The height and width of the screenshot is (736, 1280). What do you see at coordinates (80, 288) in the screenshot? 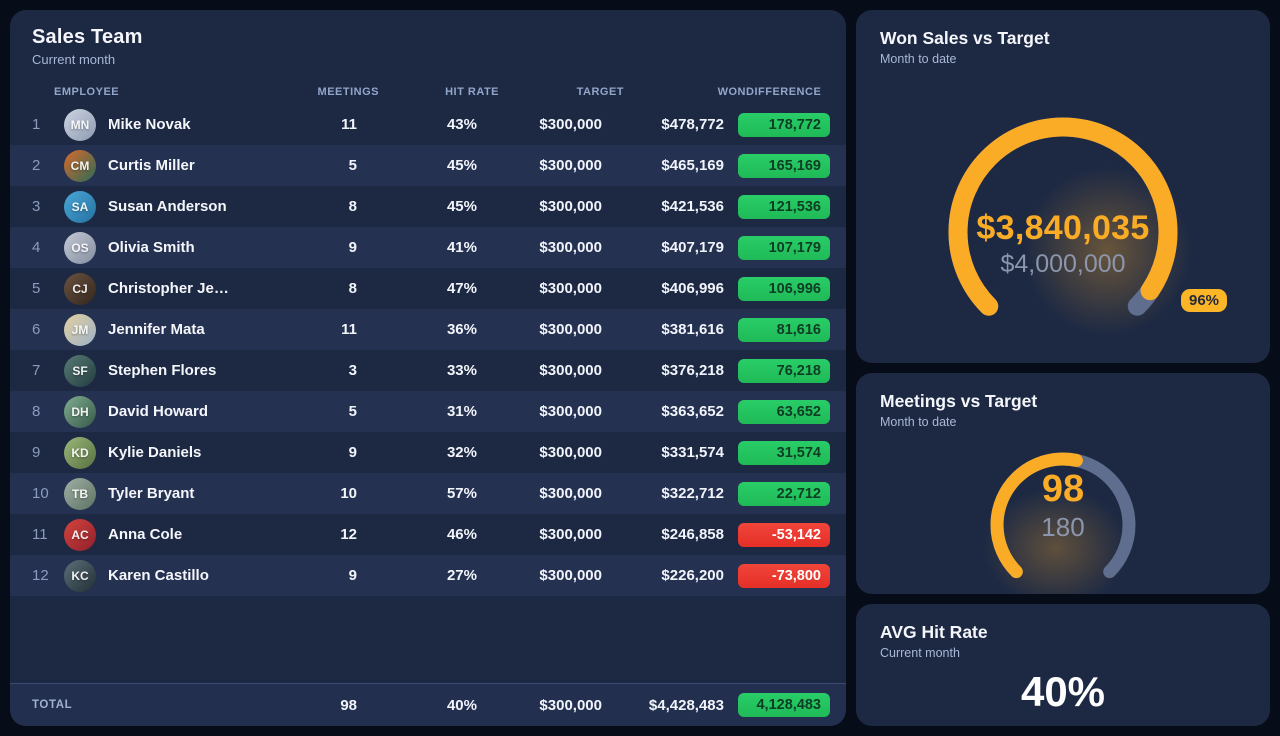
I see `avatar: CJ` at bounding box center [80, 288].